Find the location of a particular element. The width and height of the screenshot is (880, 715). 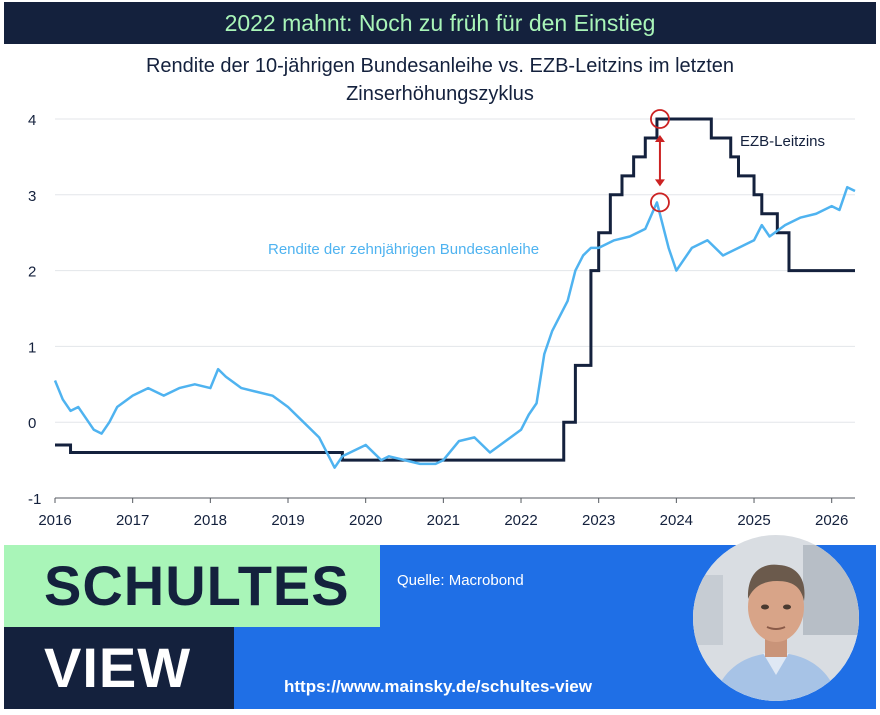

brand-line-2: VIEW is located at coordinates (118, 667).